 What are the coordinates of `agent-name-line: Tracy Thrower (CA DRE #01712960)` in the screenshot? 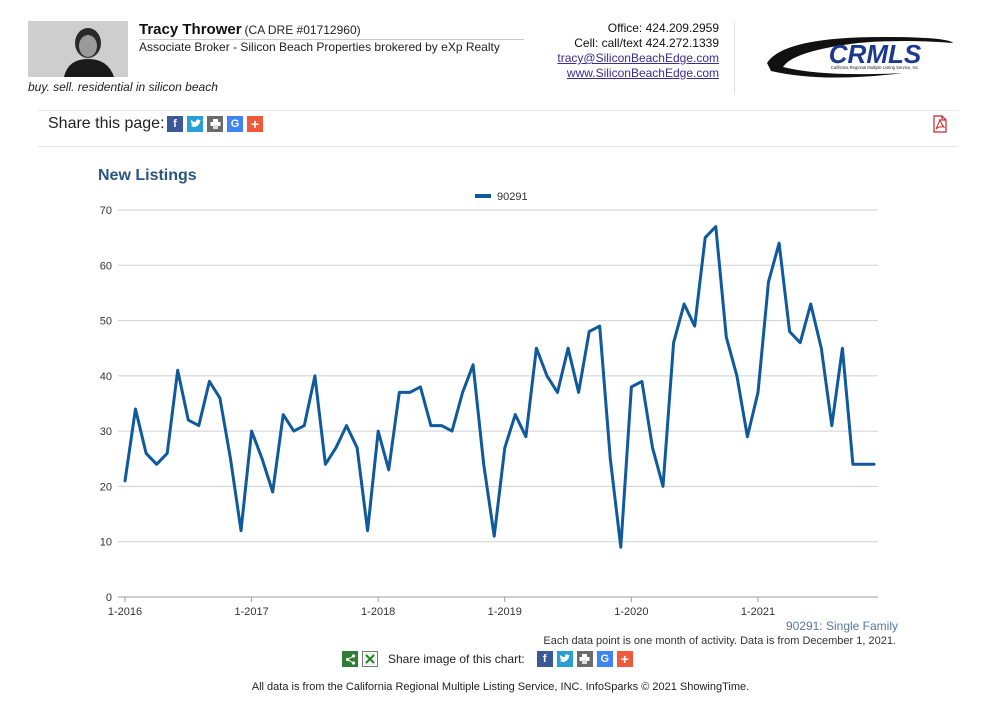 It's located at (250, 29).